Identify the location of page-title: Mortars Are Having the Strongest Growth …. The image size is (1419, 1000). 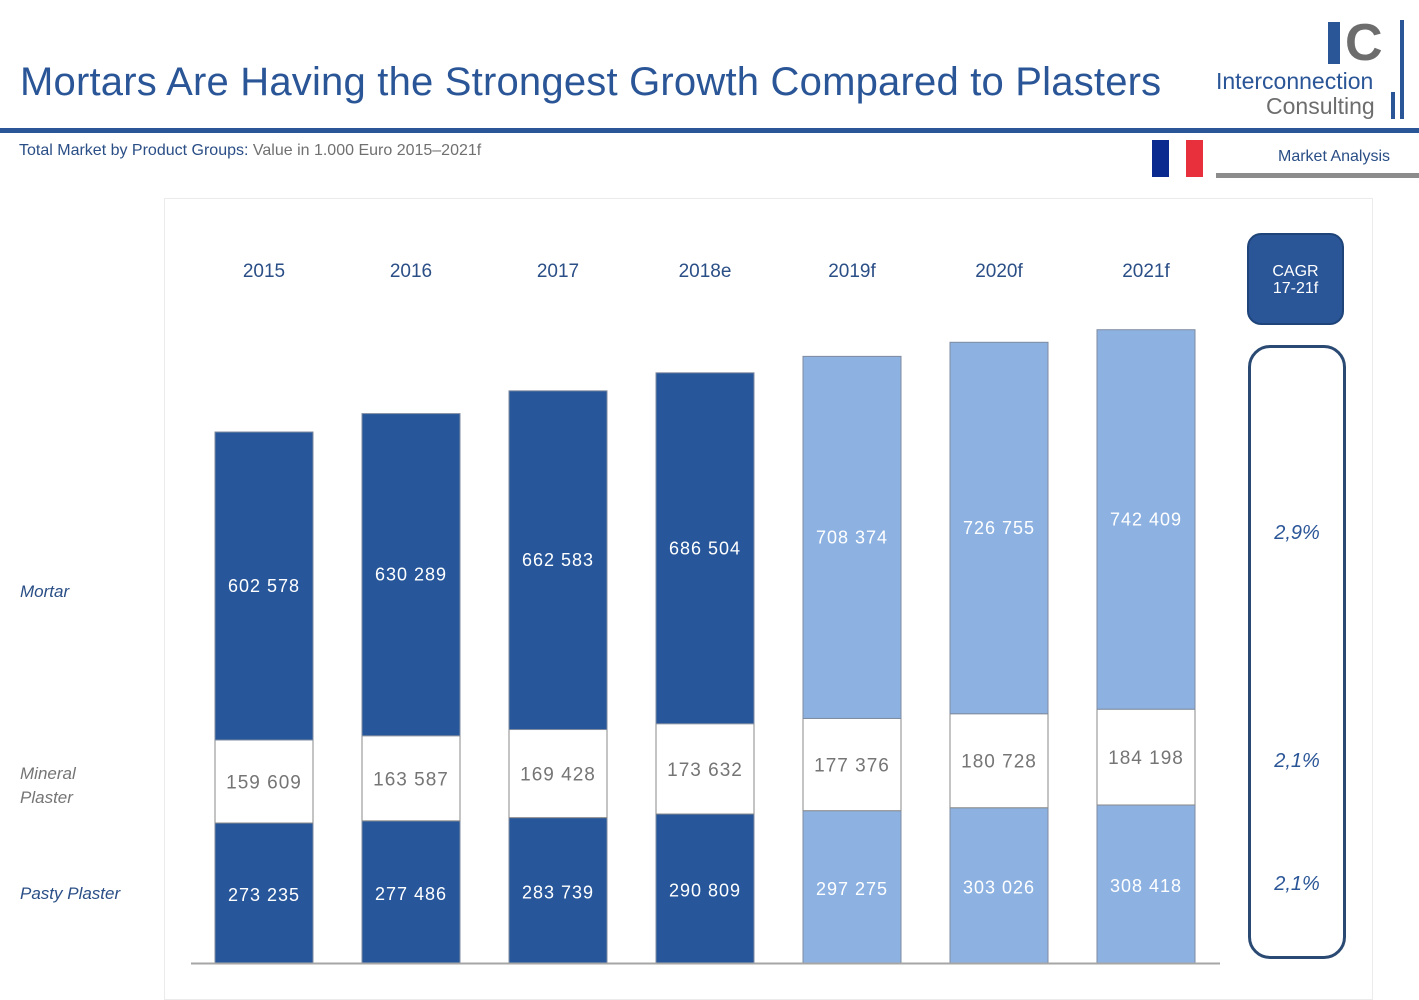
(591, 82).